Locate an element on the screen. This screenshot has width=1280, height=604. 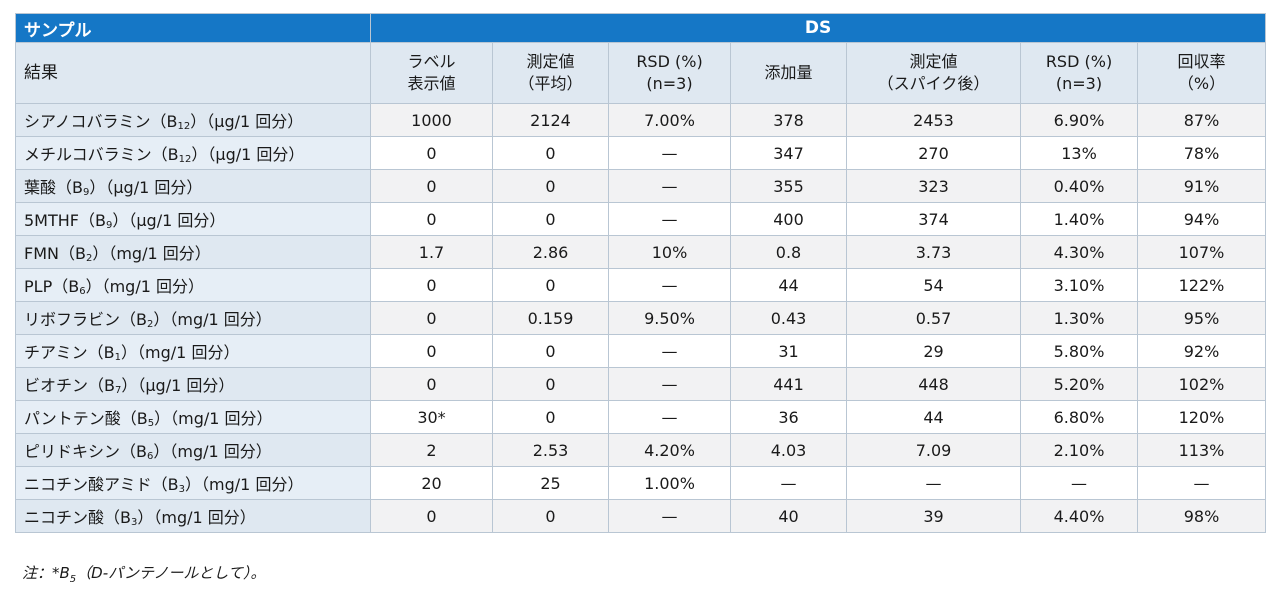
footnote-prefix: 注：*B is located at coordinates (46, 573).